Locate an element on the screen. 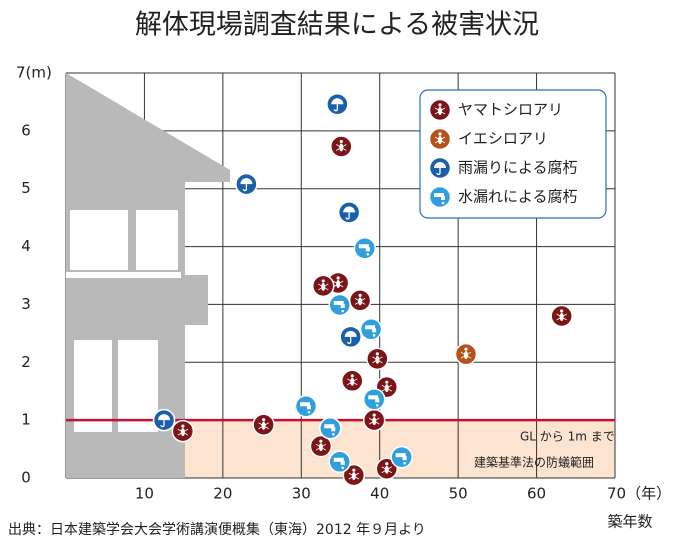 The image size is (674, 549). x-tick-label: 40 is located at coordinates (379, 494).